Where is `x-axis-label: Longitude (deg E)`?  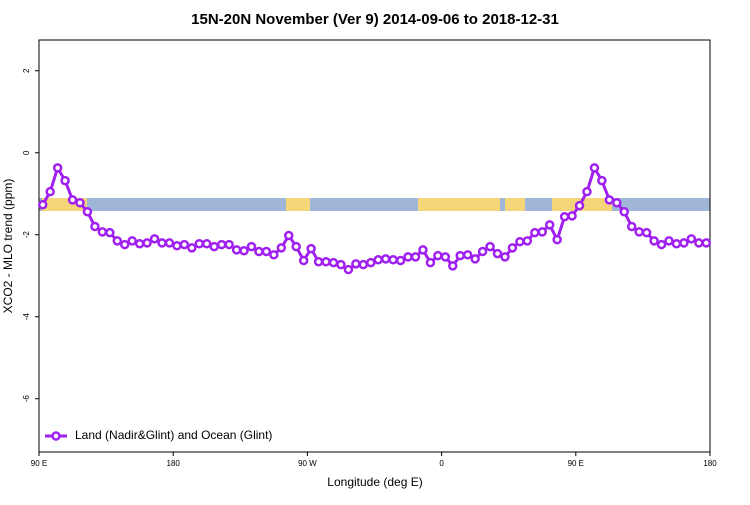 x-axis-label: Longitude (deg E) is located at coordinates (374, 482).